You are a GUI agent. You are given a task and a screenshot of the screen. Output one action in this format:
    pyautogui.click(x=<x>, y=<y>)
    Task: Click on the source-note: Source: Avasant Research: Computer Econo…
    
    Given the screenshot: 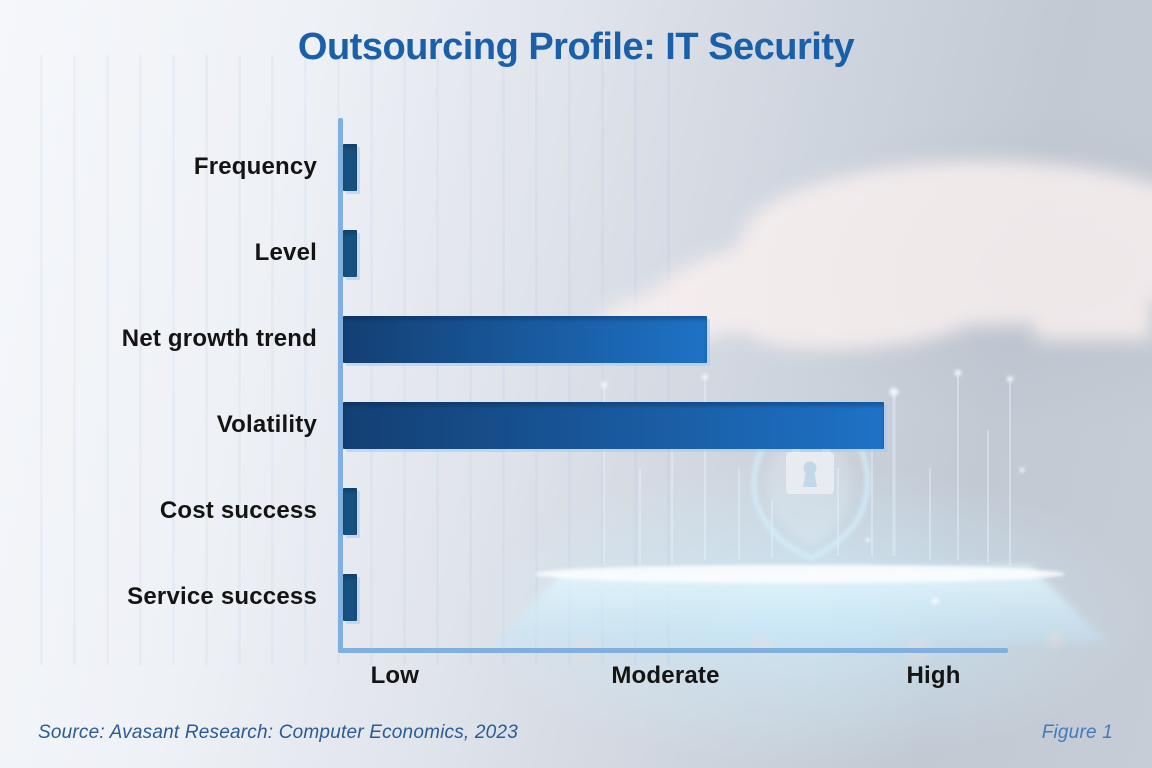 What is the action you would take?
    pyautogui.click(x=278, y=732)
    